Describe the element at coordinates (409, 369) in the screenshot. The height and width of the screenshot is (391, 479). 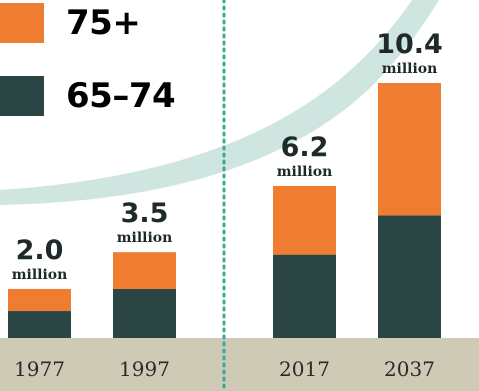
I see `x-tick-label-2037: 2037` at that location.